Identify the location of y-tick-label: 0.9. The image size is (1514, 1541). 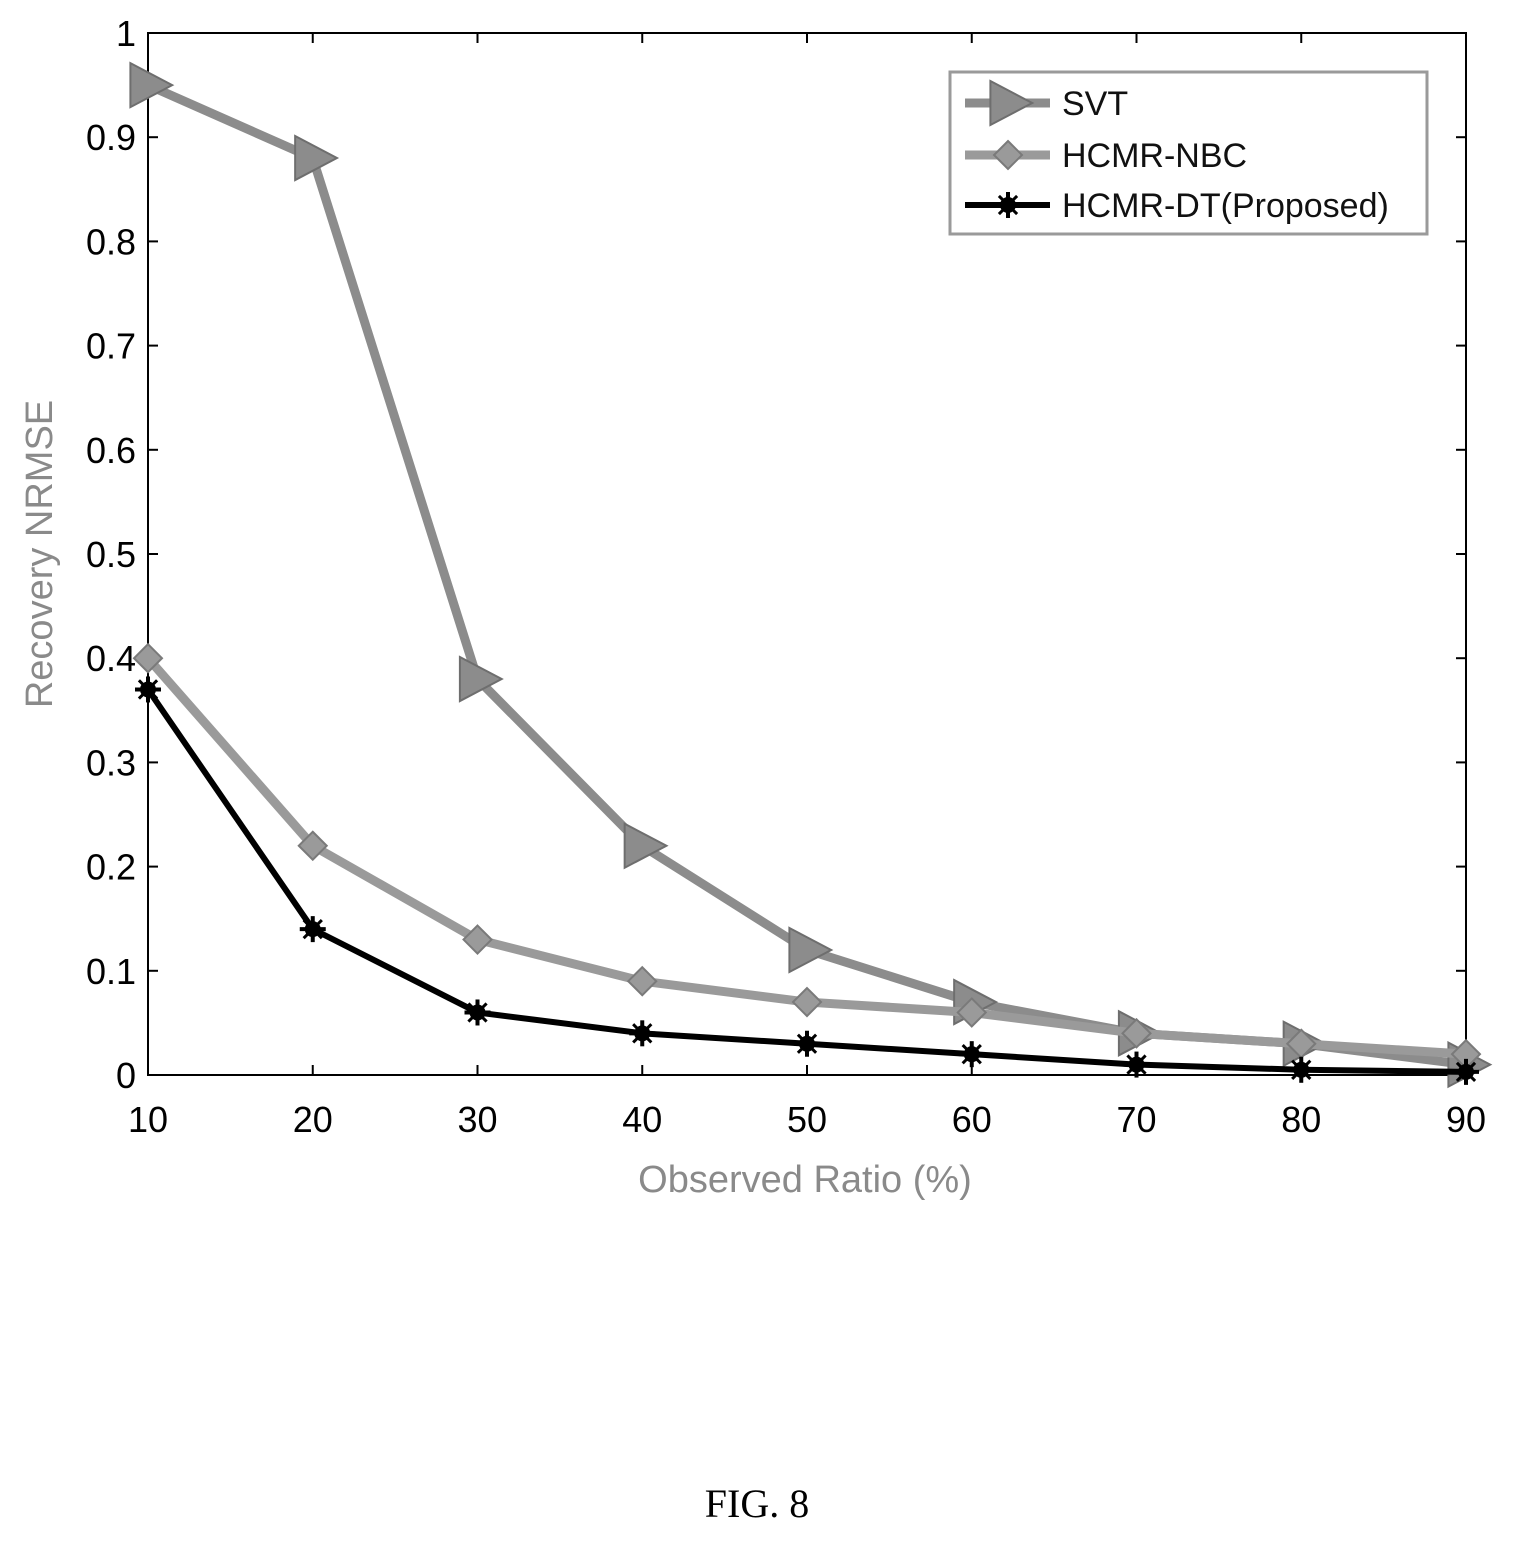
(111, 137).